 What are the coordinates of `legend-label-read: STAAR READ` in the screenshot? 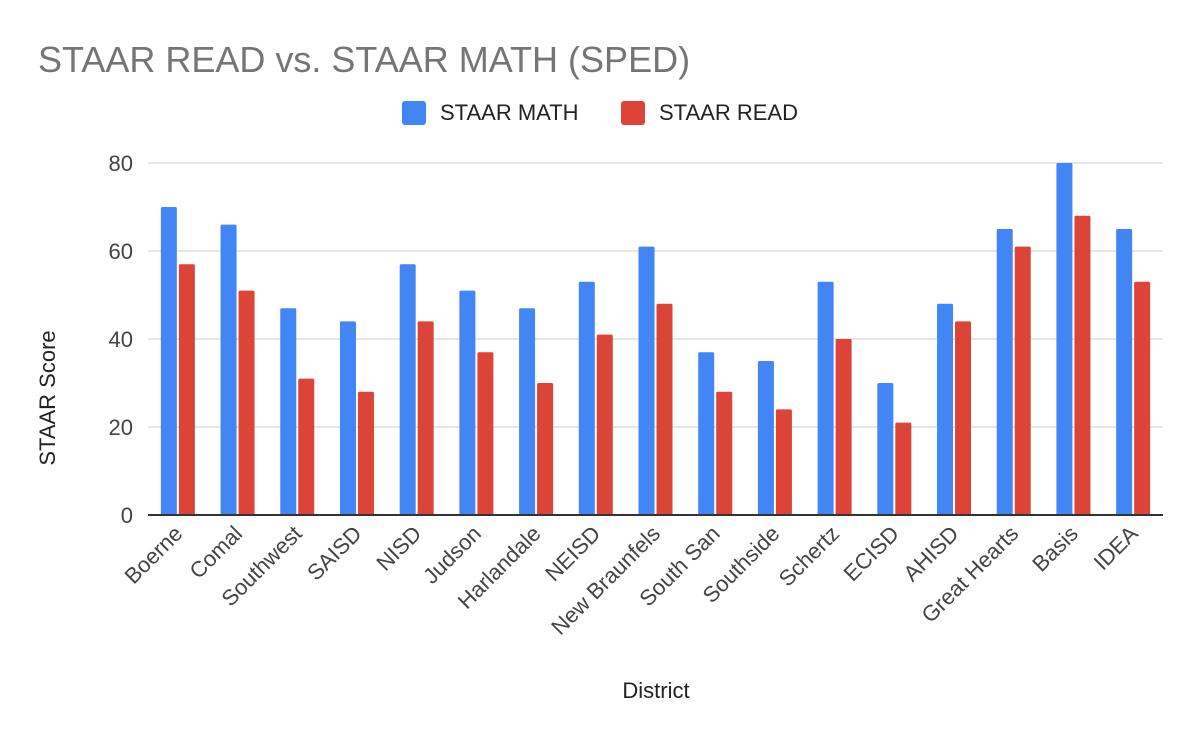 It's located at (728, 112).